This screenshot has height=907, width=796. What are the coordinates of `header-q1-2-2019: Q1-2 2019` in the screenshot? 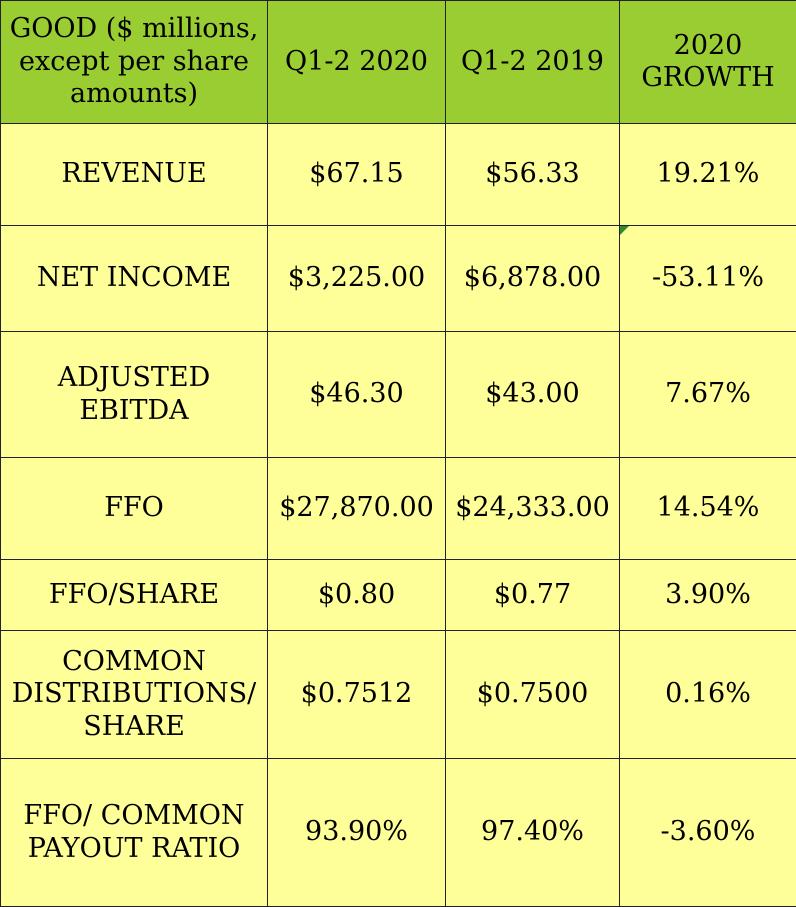 It's located at (533, 62).